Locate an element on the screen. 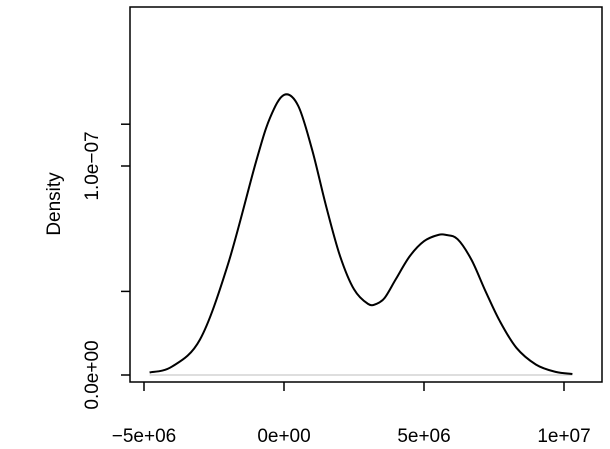  y-tick-label: 1.0e−07 is located at coordinates (92, 165).